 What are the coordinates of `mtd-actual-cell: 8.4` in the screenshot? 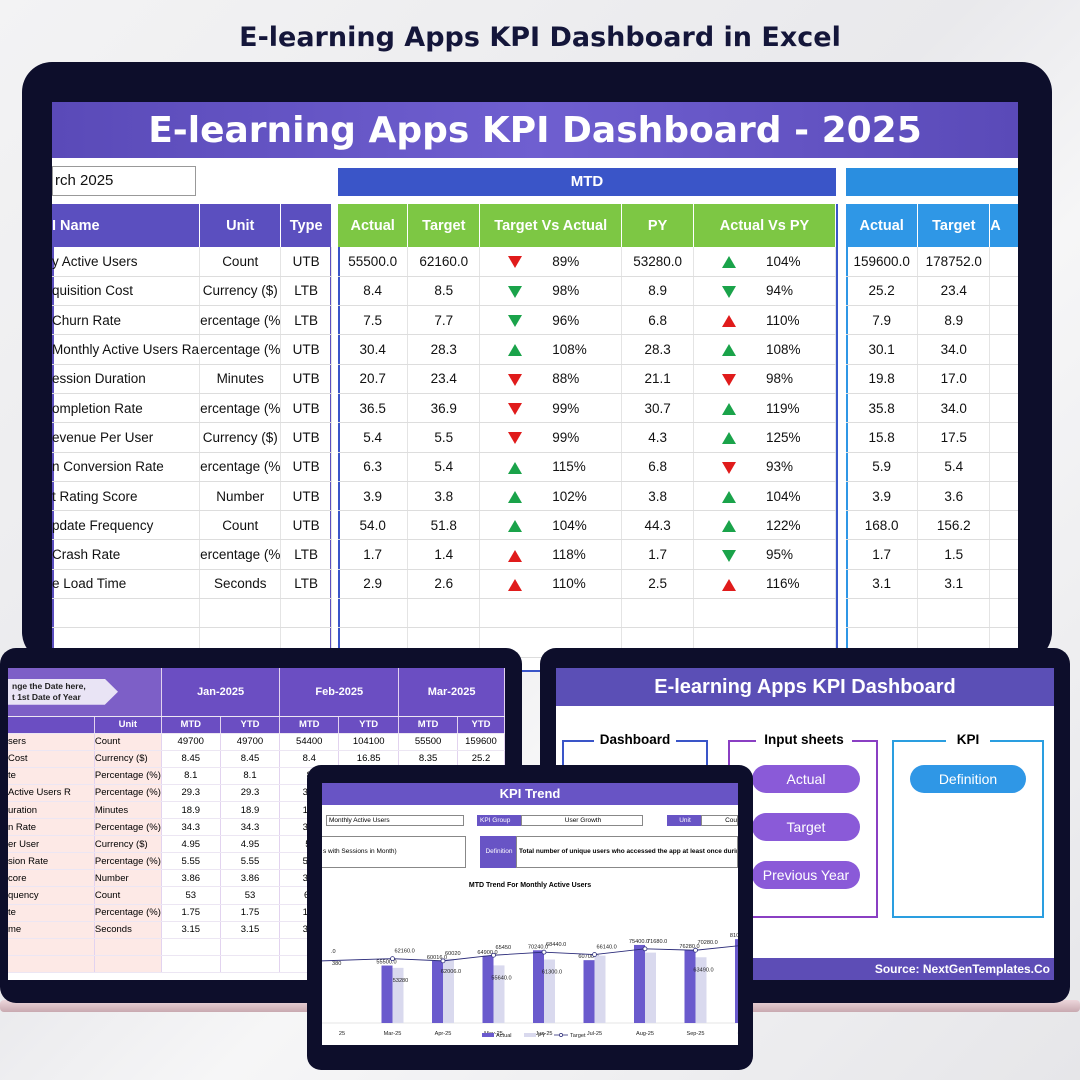 It's located at (373, 291).